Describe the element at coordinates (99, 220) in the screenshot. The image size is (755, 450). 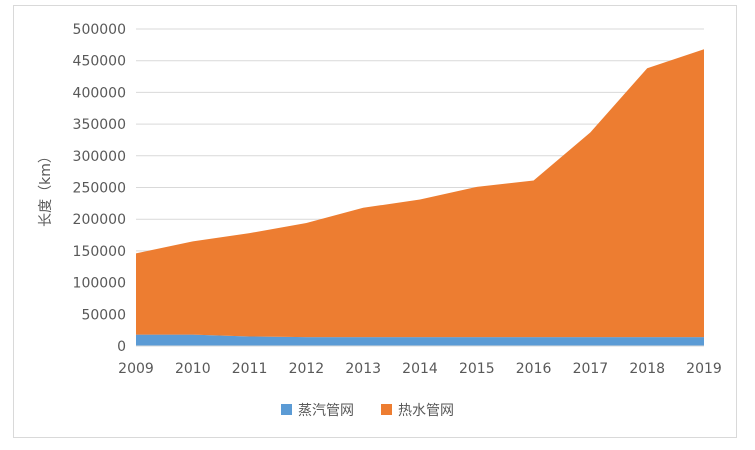
I see `y-tick-label: 200000` at that location.